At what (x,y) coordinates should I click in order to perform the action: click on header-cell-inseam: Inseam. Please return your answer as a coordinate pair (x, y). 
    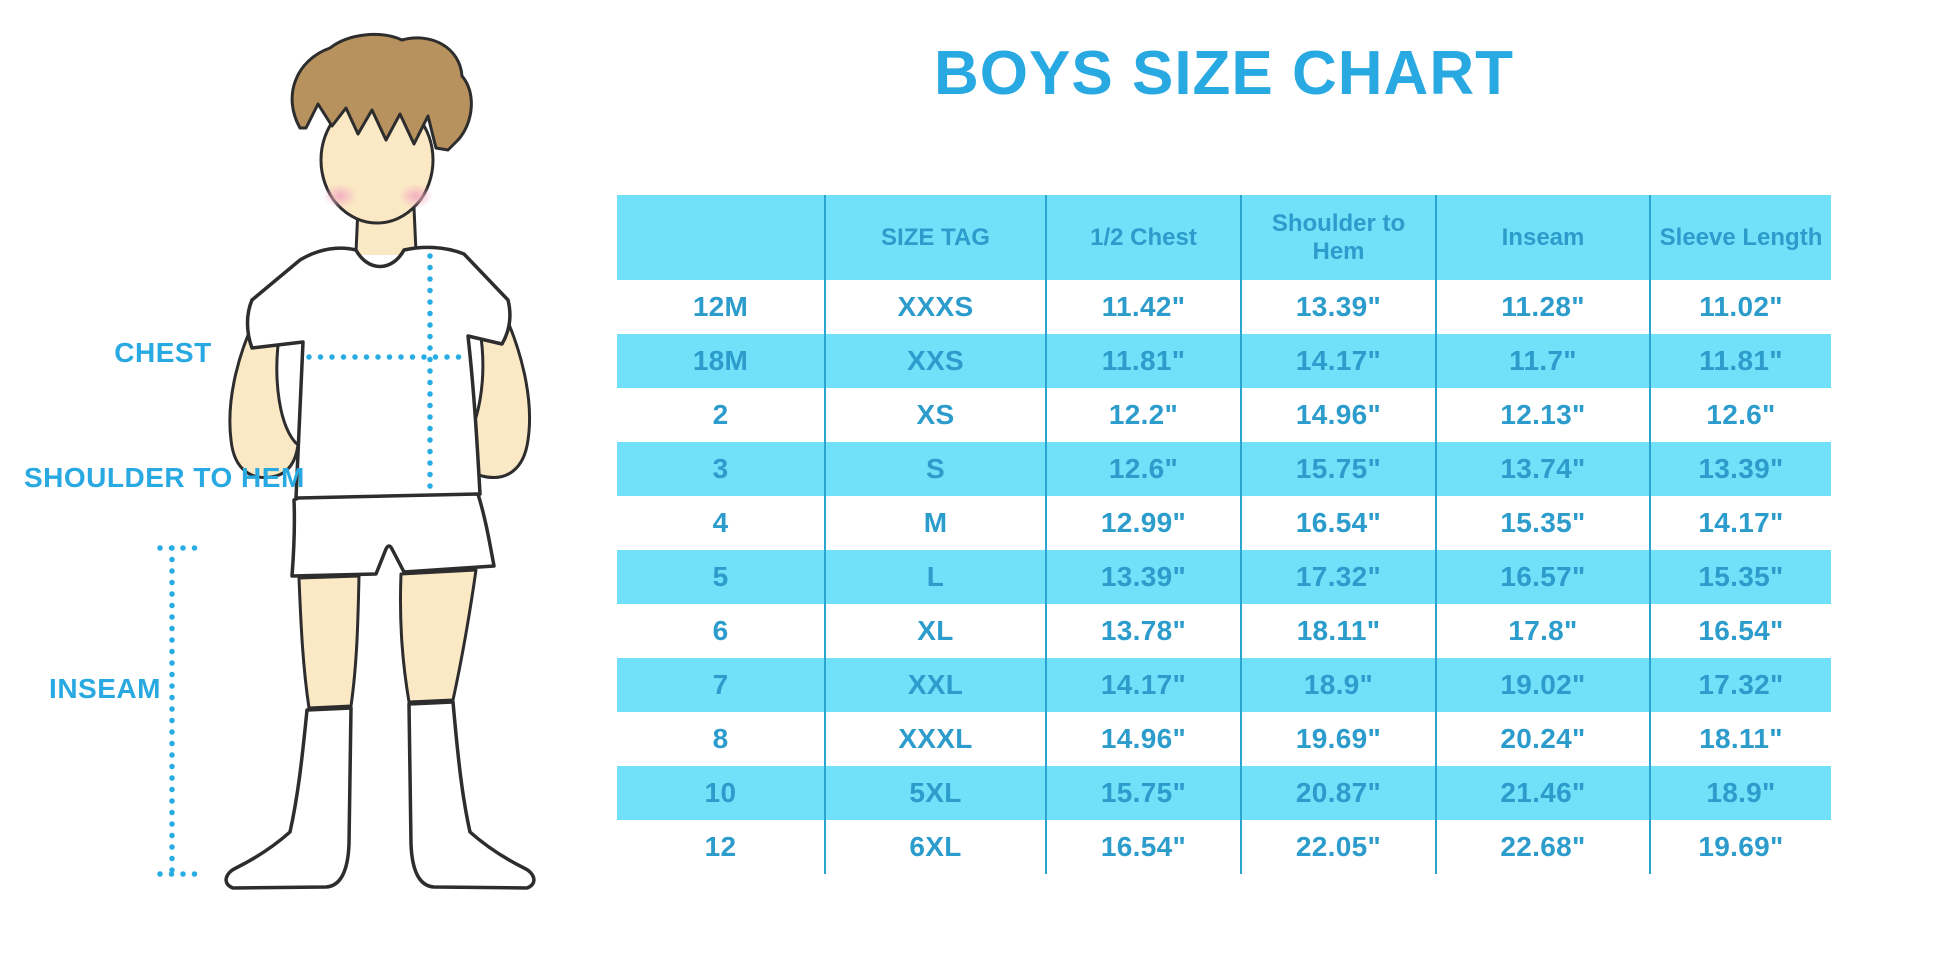
    Looking at the image, I should click on (1542, 237).